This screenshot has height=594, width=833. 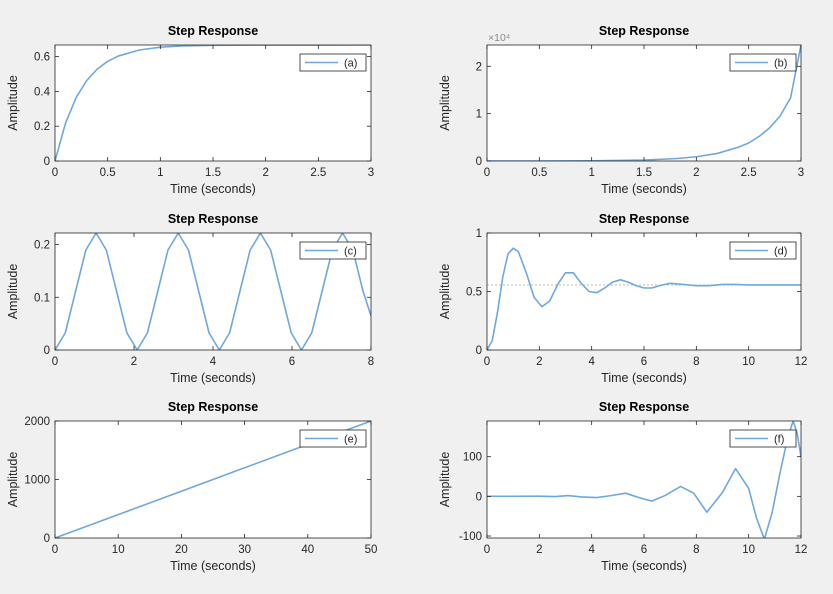 I want to click on x-tick-label-d-6: 12, so click(x=801, y=362).